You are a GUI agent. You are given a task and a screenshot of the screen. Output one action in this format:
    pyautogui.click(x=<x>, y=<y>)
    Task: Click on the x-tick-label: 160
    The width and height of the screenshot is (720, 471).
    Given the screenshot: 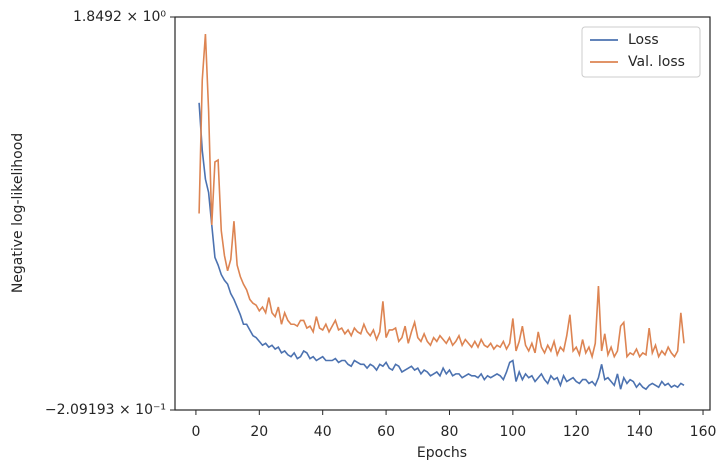 What is the action you would take?
    pyautogui.click(x=703, y=432)
    